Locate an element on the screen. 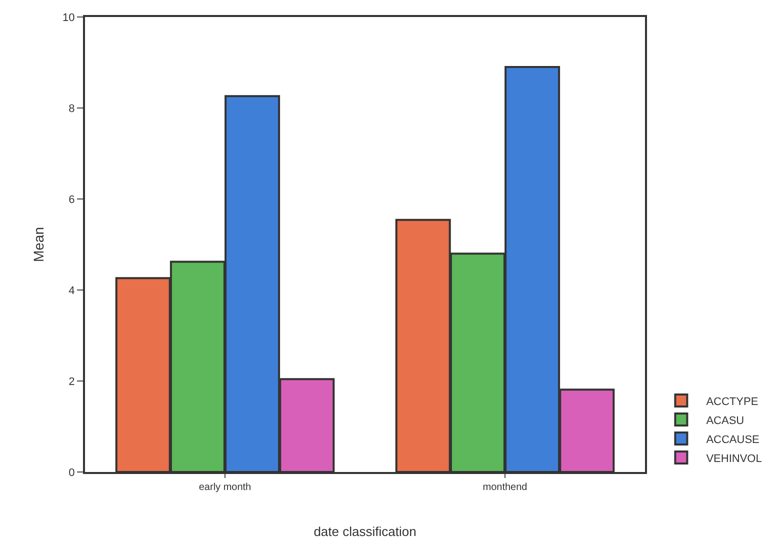  x-tick-label: early month is located at coordinates (225, 487).